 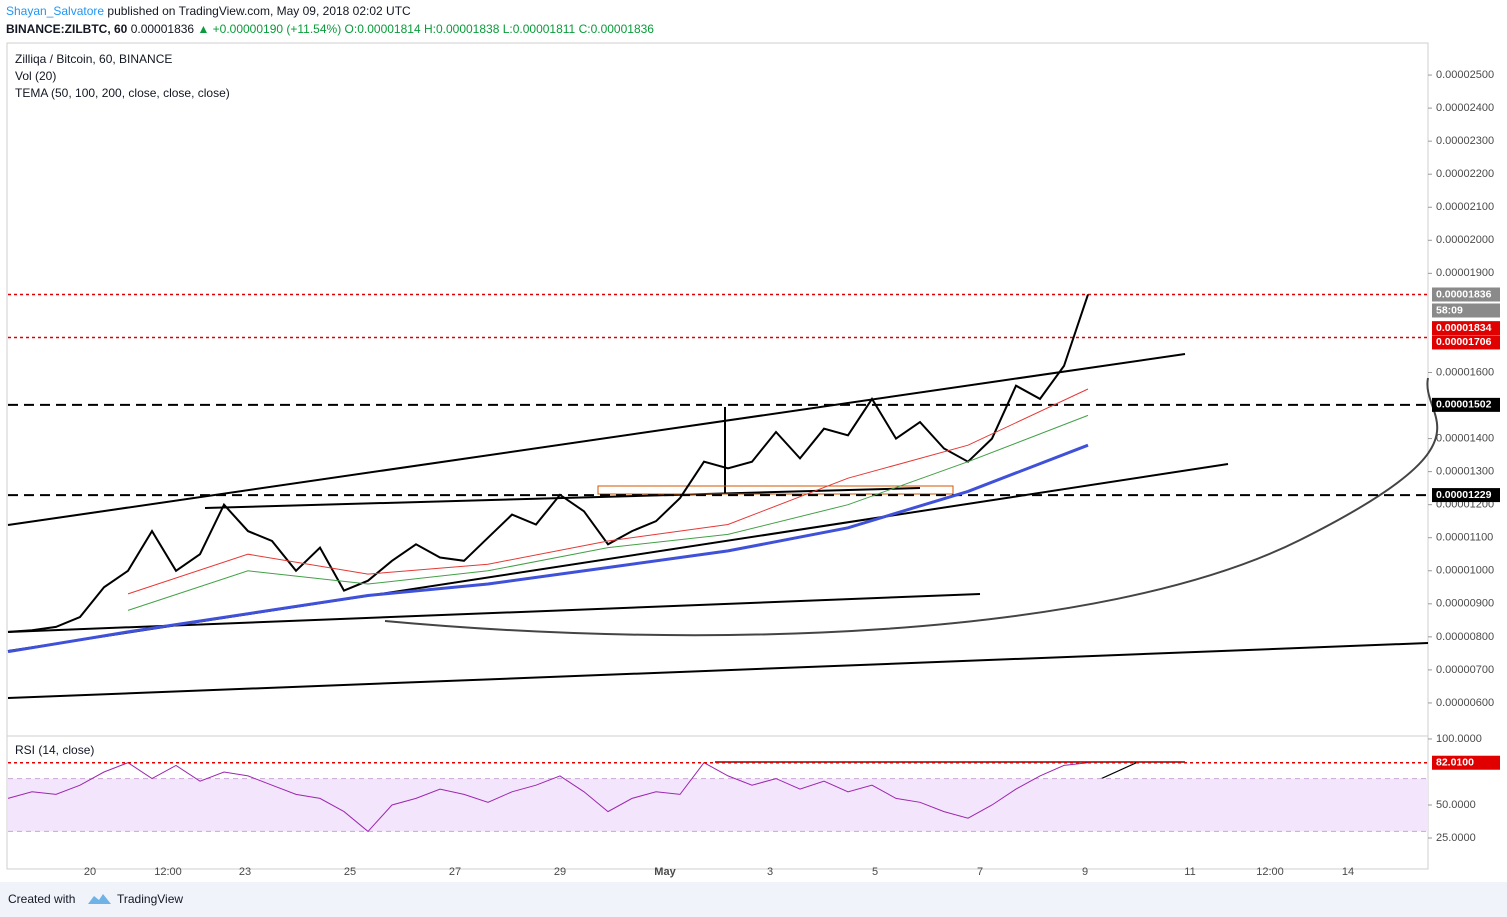 I want to click on y-tick-label: 0.00002400, so click(x=1465, y=108).